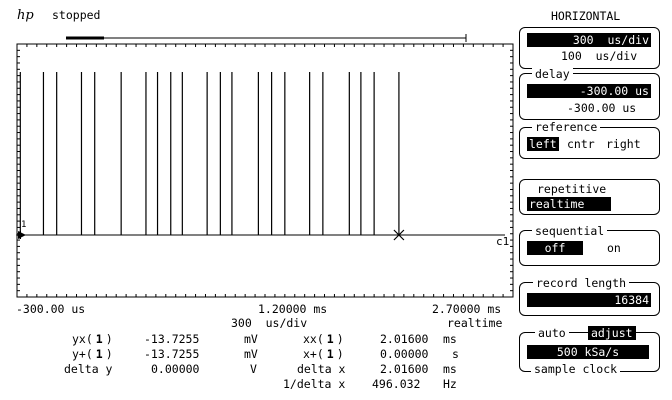 This screenshot has width=672, height=400. Describe the element at coordinates (503, 241) in the screenshot. I see `channel-label: c1` at that location.